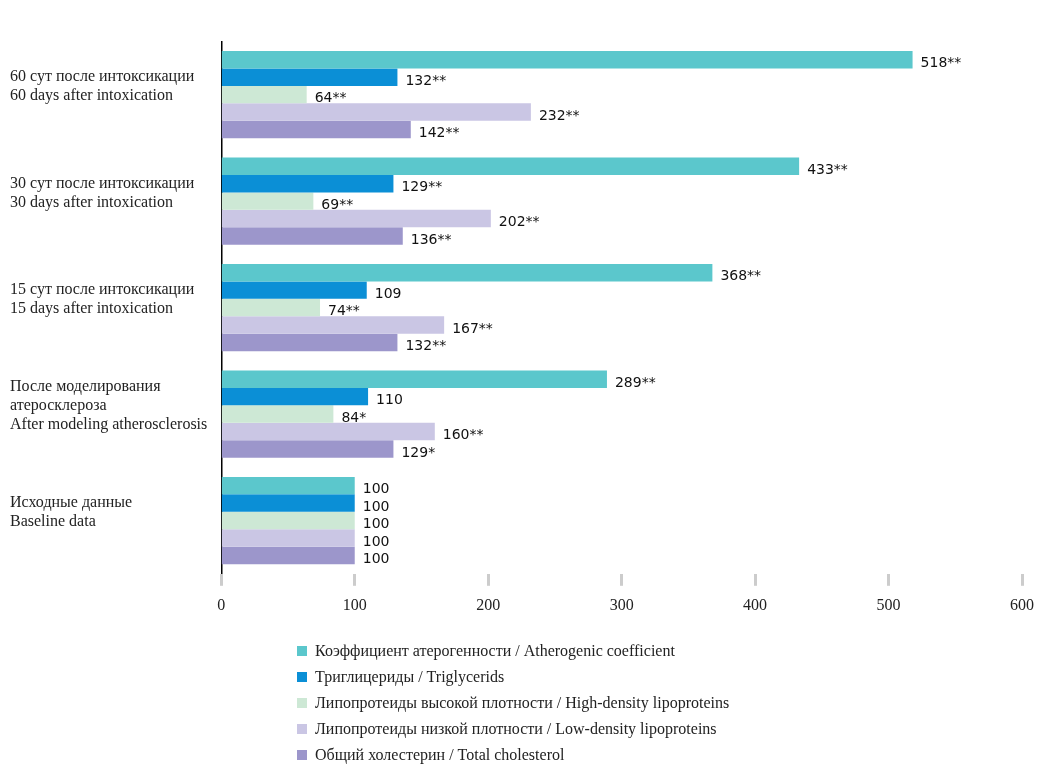  Describe the element at coordinates (495, 651) in the screenshot. I see `legend-label: Коэффициент атерогенности / Atherogenic coefficient` at that location.